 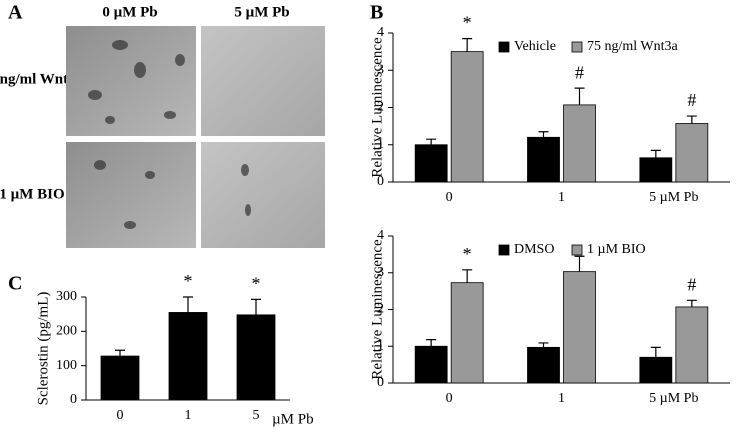 What do you see at coordinates (66, 331) in the screenshot?
I see `y-tick-label: 200` at bounding box center [66, 331].